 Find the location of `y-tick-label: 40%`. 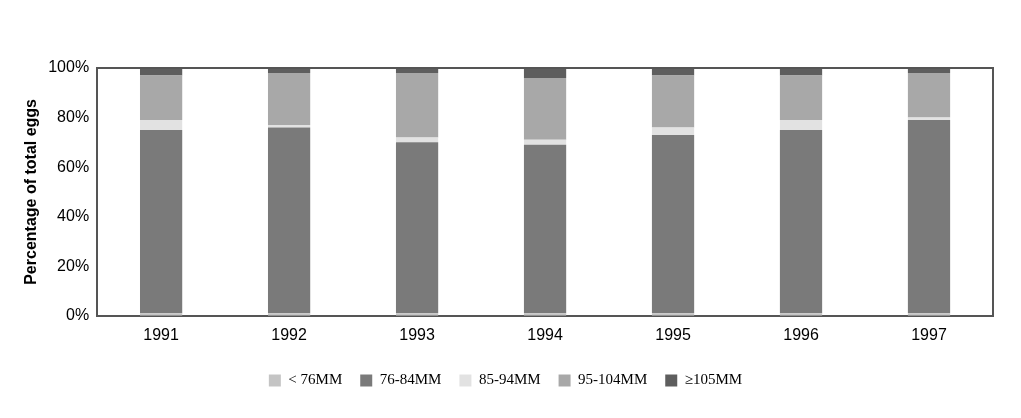

y-tick-label: 40% is located at coordinates (73, 216).